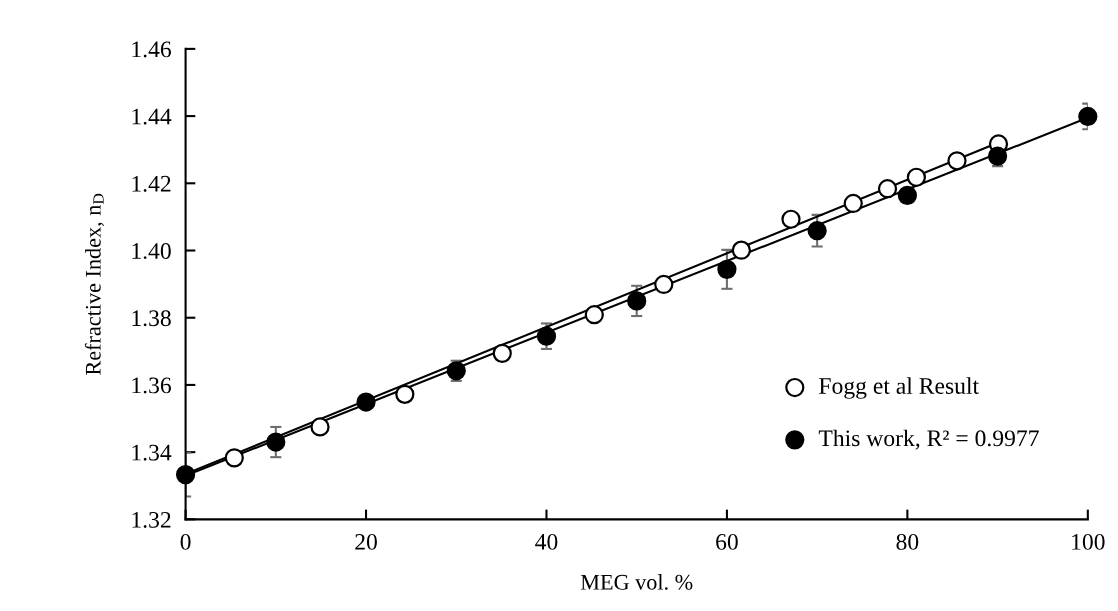 This screenshot has height=611, width=1118. I want to click on y-tick-label: 1.40, so click(151, 251).